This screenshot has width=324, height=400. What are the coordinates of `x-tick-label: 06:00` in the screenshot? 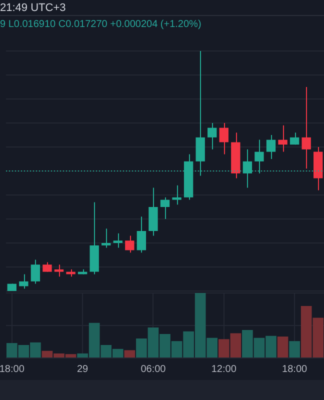 It's located at (153, 369).